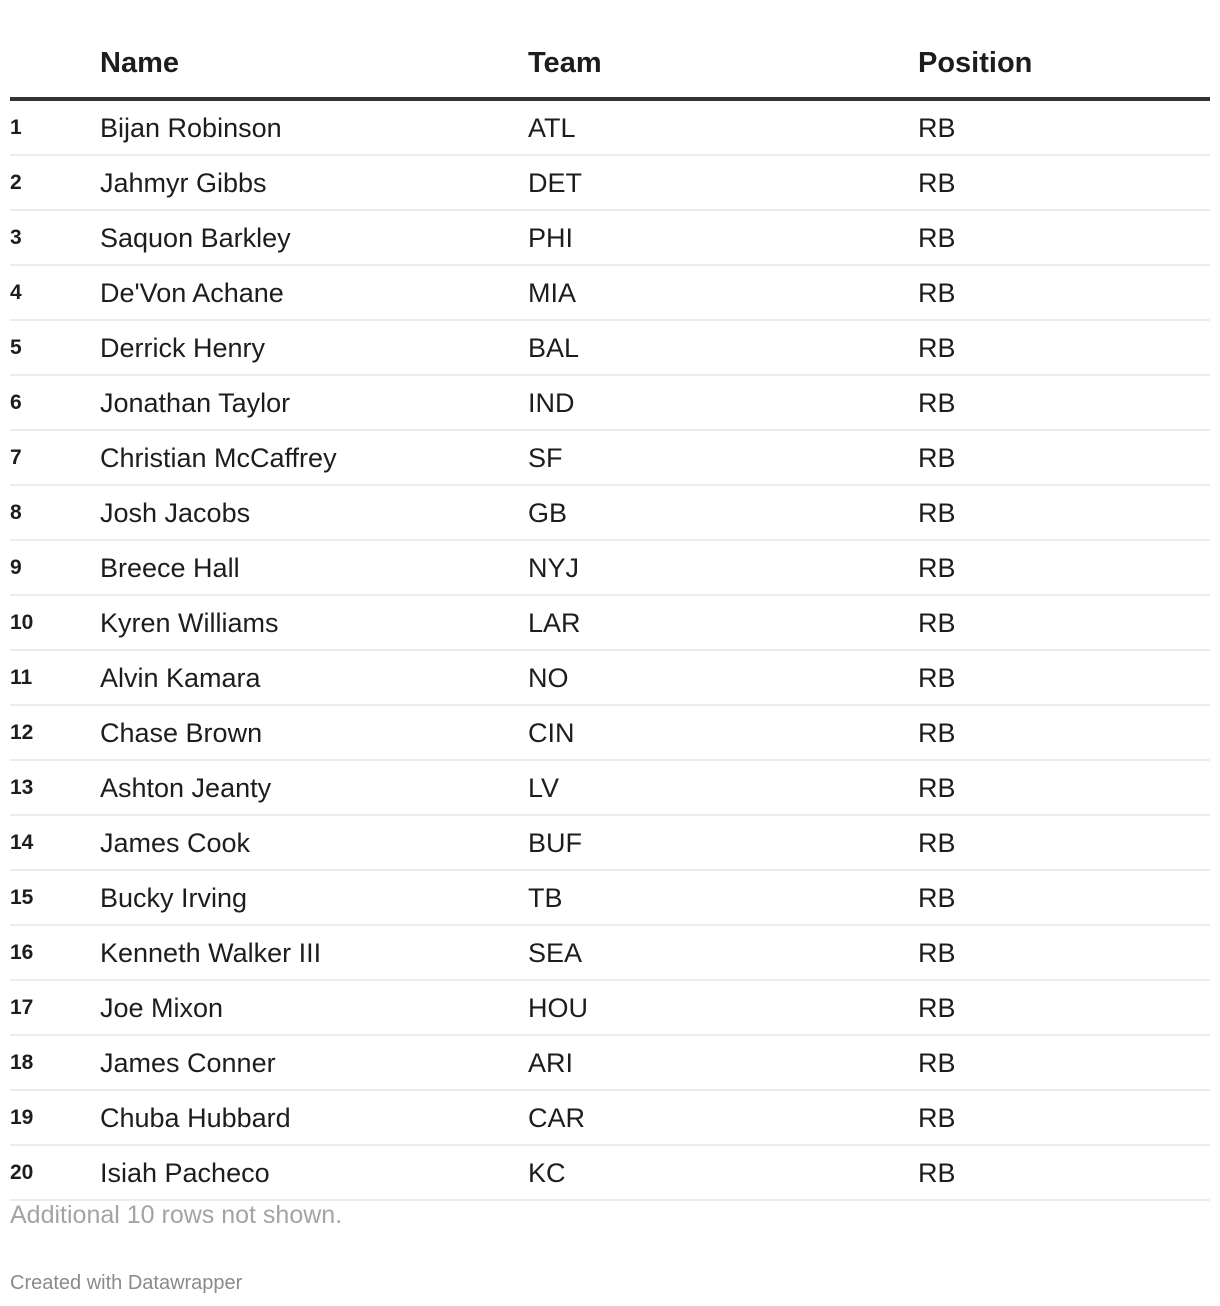 The width and height of the screenshot is (1220, 1306). What do you see at coordinates (610, 50) in the screenshot?
I see `table-header: Name Team Position` at bounding box center [610, 50].